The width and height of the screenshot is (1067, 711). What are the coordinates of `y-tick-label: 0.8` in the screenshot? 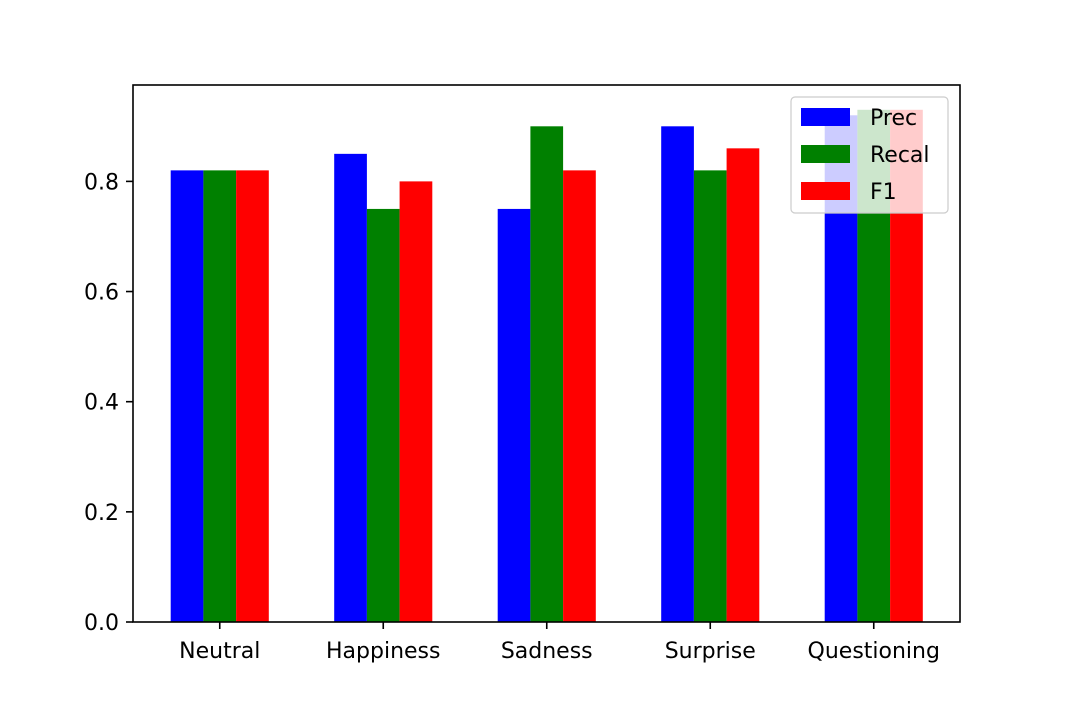 It's located at (101, 182).